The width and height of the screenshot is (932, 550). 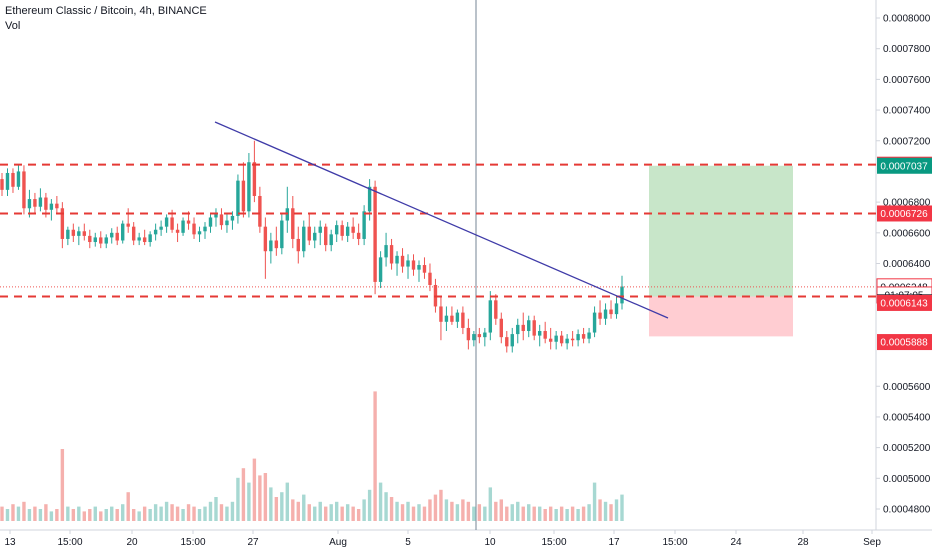 I want to click on time-tick-label: 13, so click(x=10, y=542).